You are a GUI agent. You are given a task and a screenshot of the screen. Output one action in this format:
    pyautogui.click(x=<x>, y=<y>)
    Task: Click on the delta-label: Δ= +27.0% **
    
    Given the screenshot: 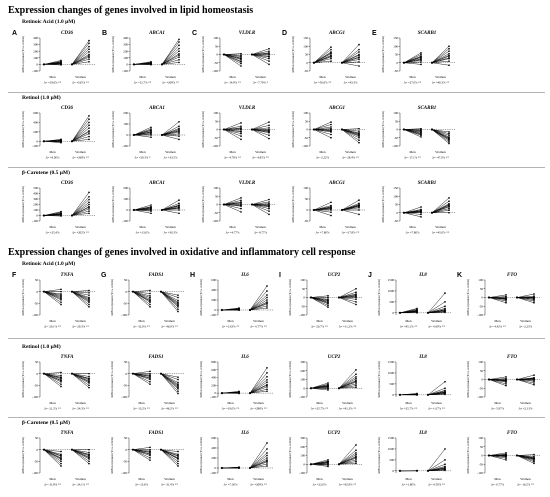 What is the action you would take?
    pyautogui.click(x=413, y=83)
    